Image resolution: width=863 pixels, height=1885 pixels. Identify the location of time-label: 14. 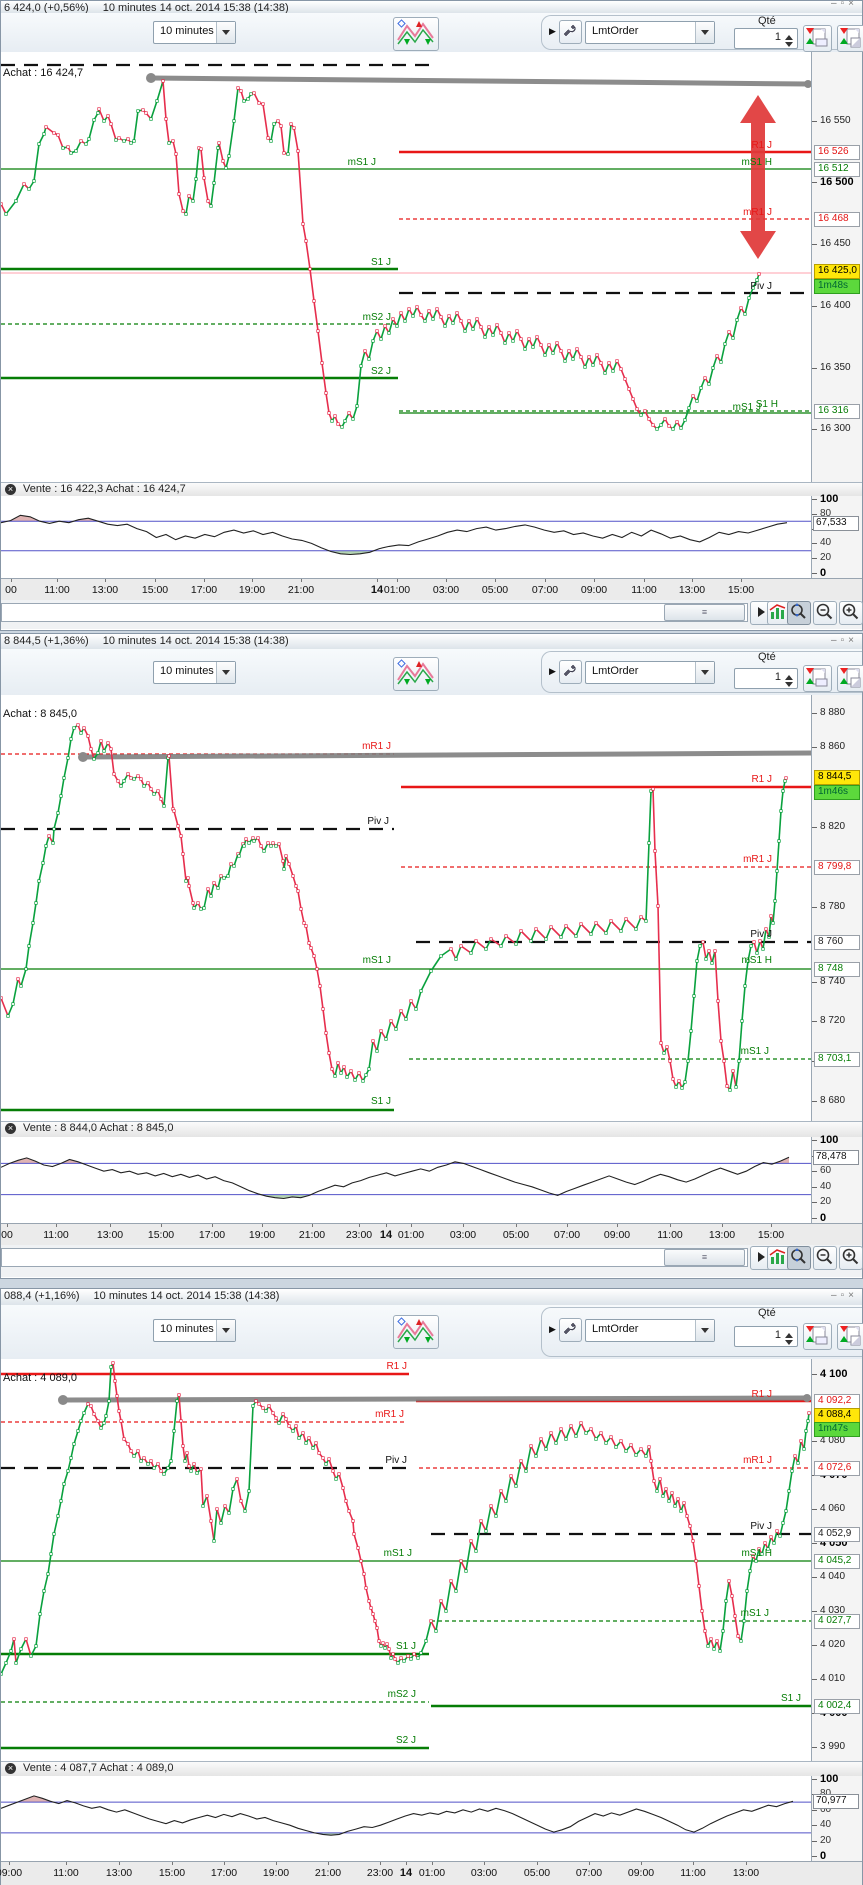
(386, 1235).